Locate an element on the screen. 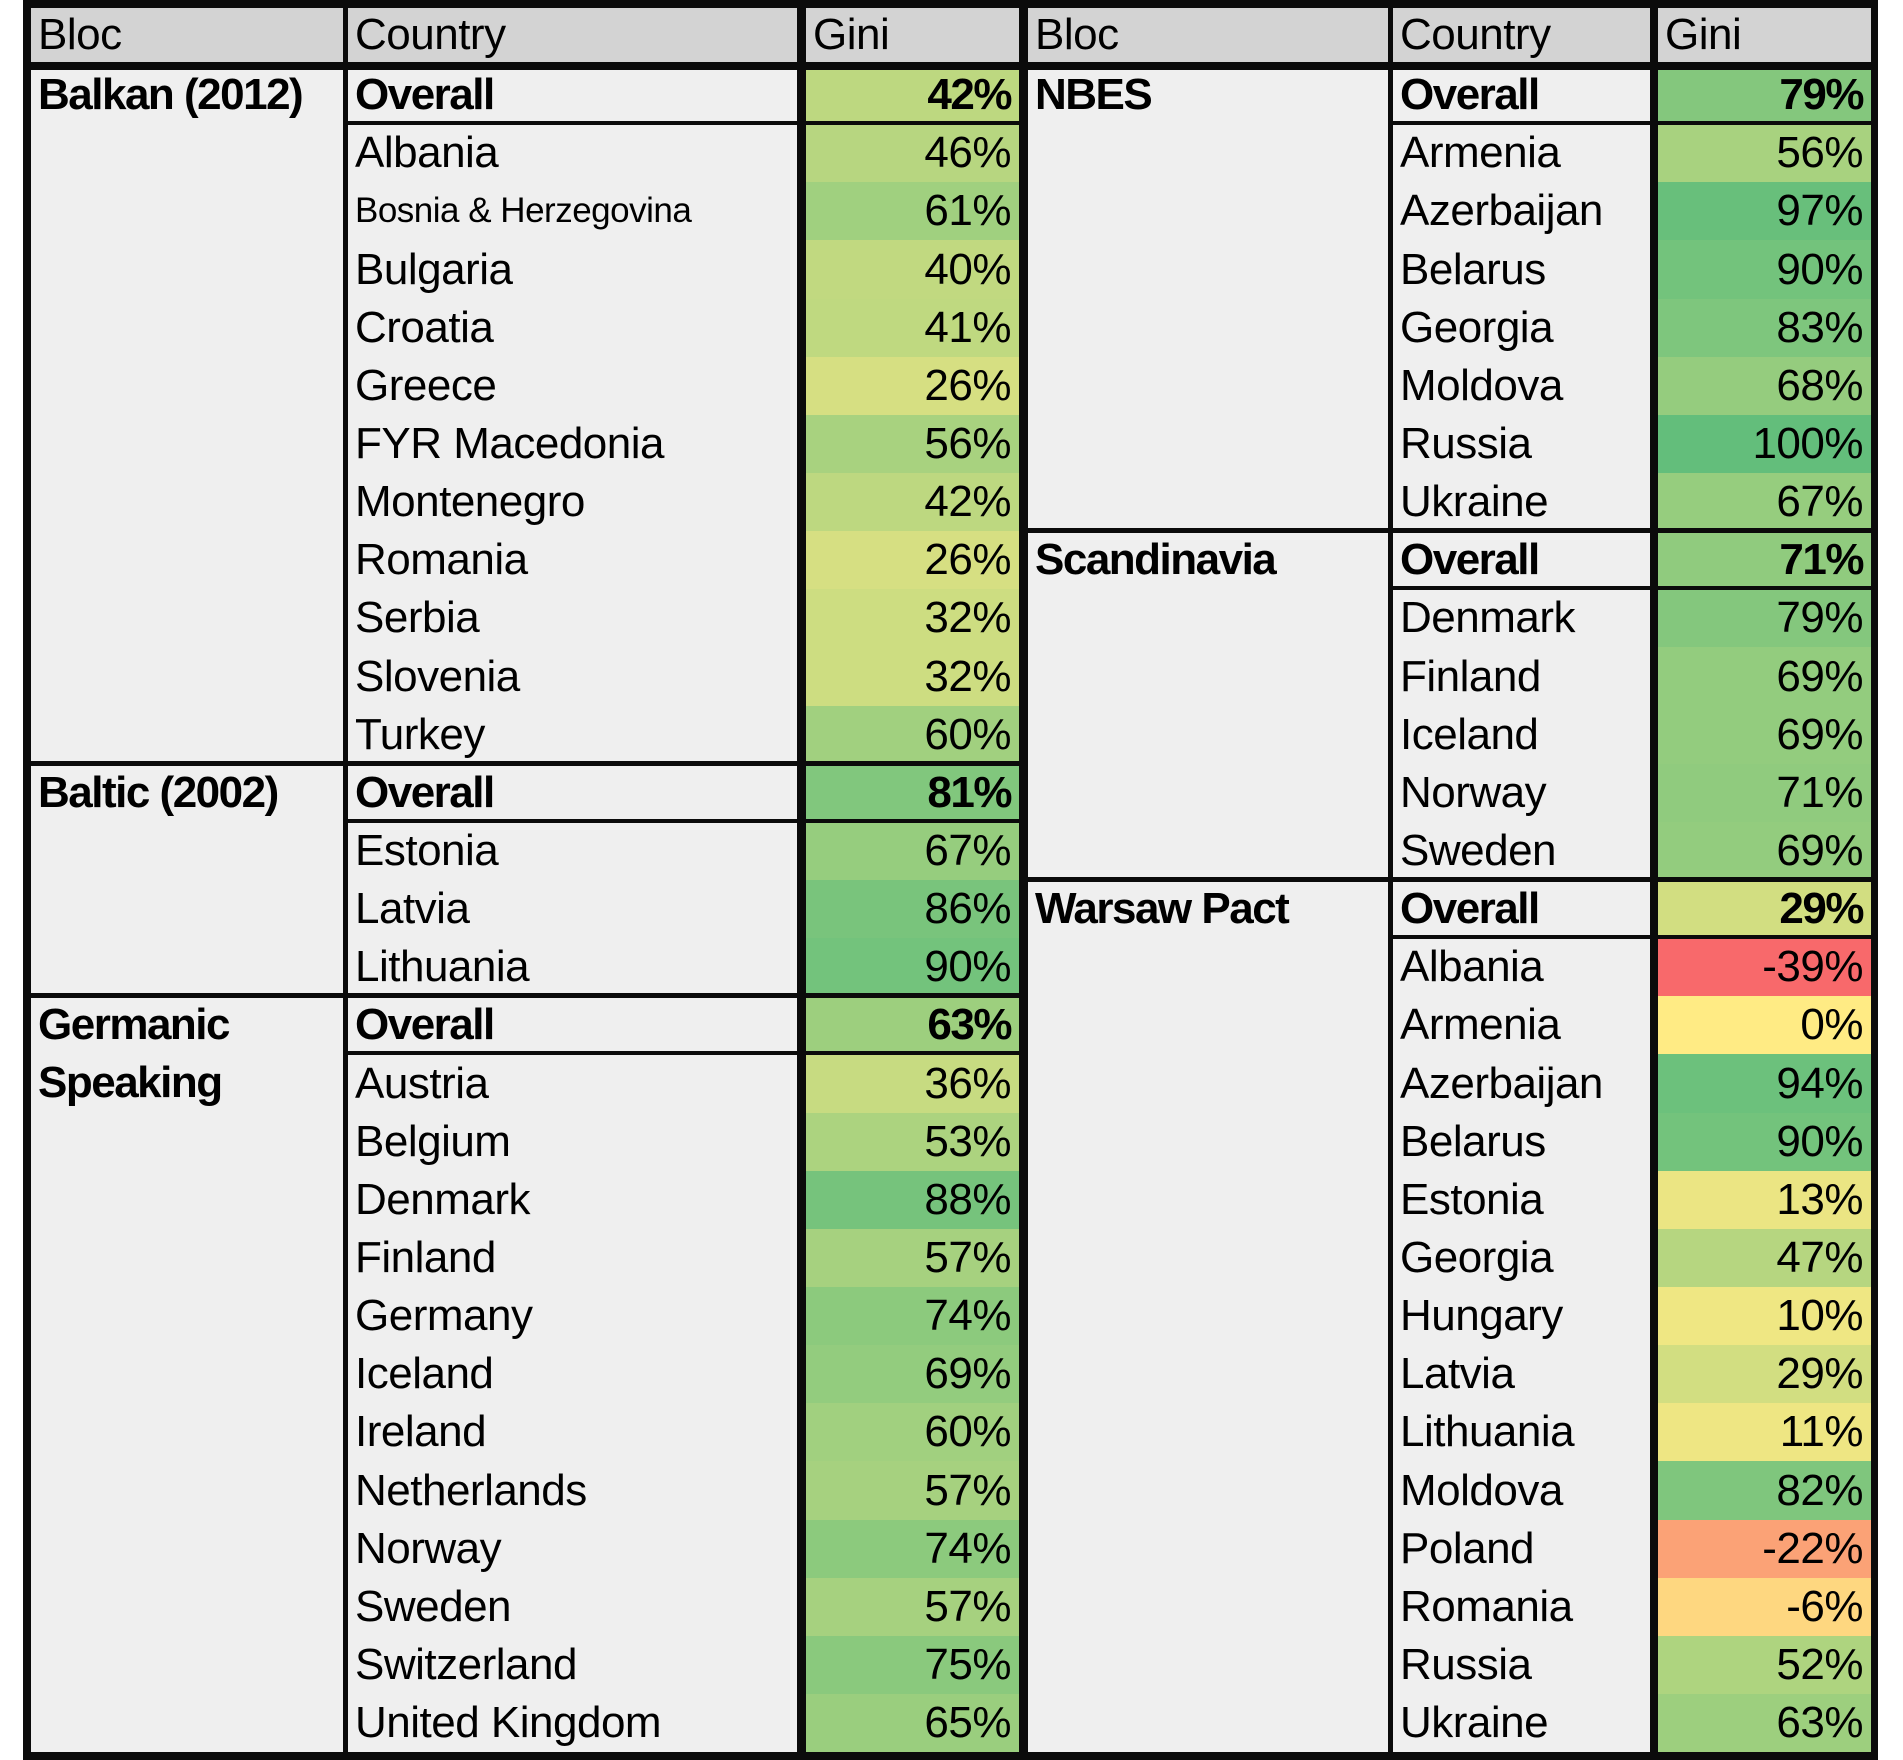 This screenshot has width=1903, height=1760. bloc-label: NBES is located at coordinates (1094, 94).